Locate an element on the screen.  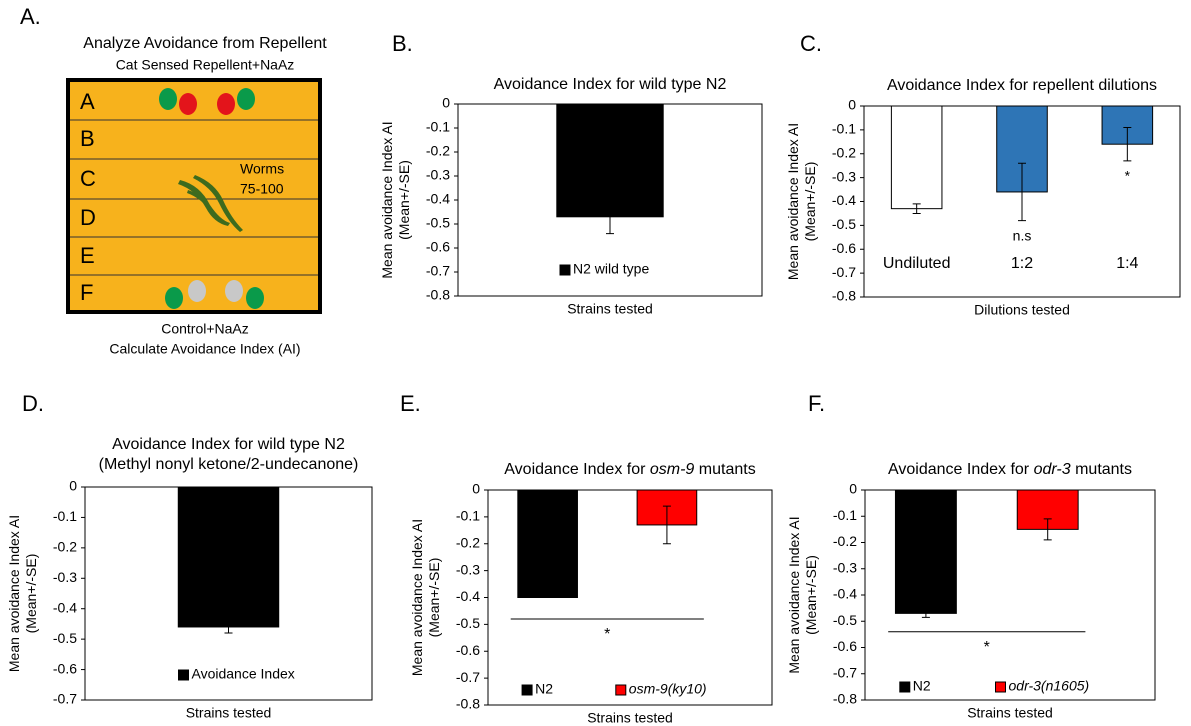
significance-label: * is located at coordinates (607, 634).